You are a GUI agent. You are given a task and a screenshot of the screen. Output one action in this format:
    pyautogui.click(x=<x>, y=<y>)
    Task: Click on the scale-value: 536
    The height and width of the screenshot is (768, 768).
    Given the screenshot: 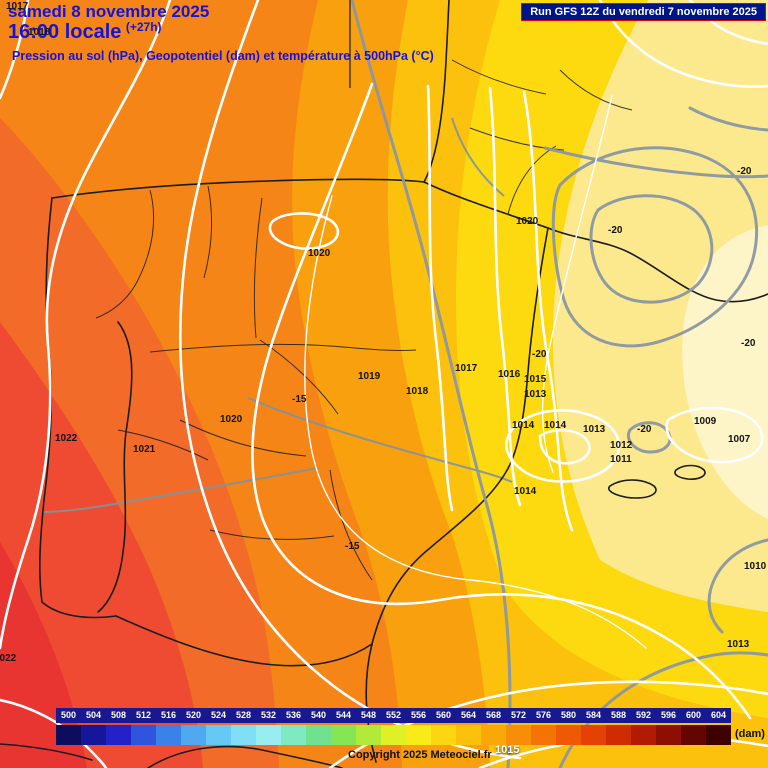 What is the action you would take?
    pyautogui.click(x=293, y=715)
    